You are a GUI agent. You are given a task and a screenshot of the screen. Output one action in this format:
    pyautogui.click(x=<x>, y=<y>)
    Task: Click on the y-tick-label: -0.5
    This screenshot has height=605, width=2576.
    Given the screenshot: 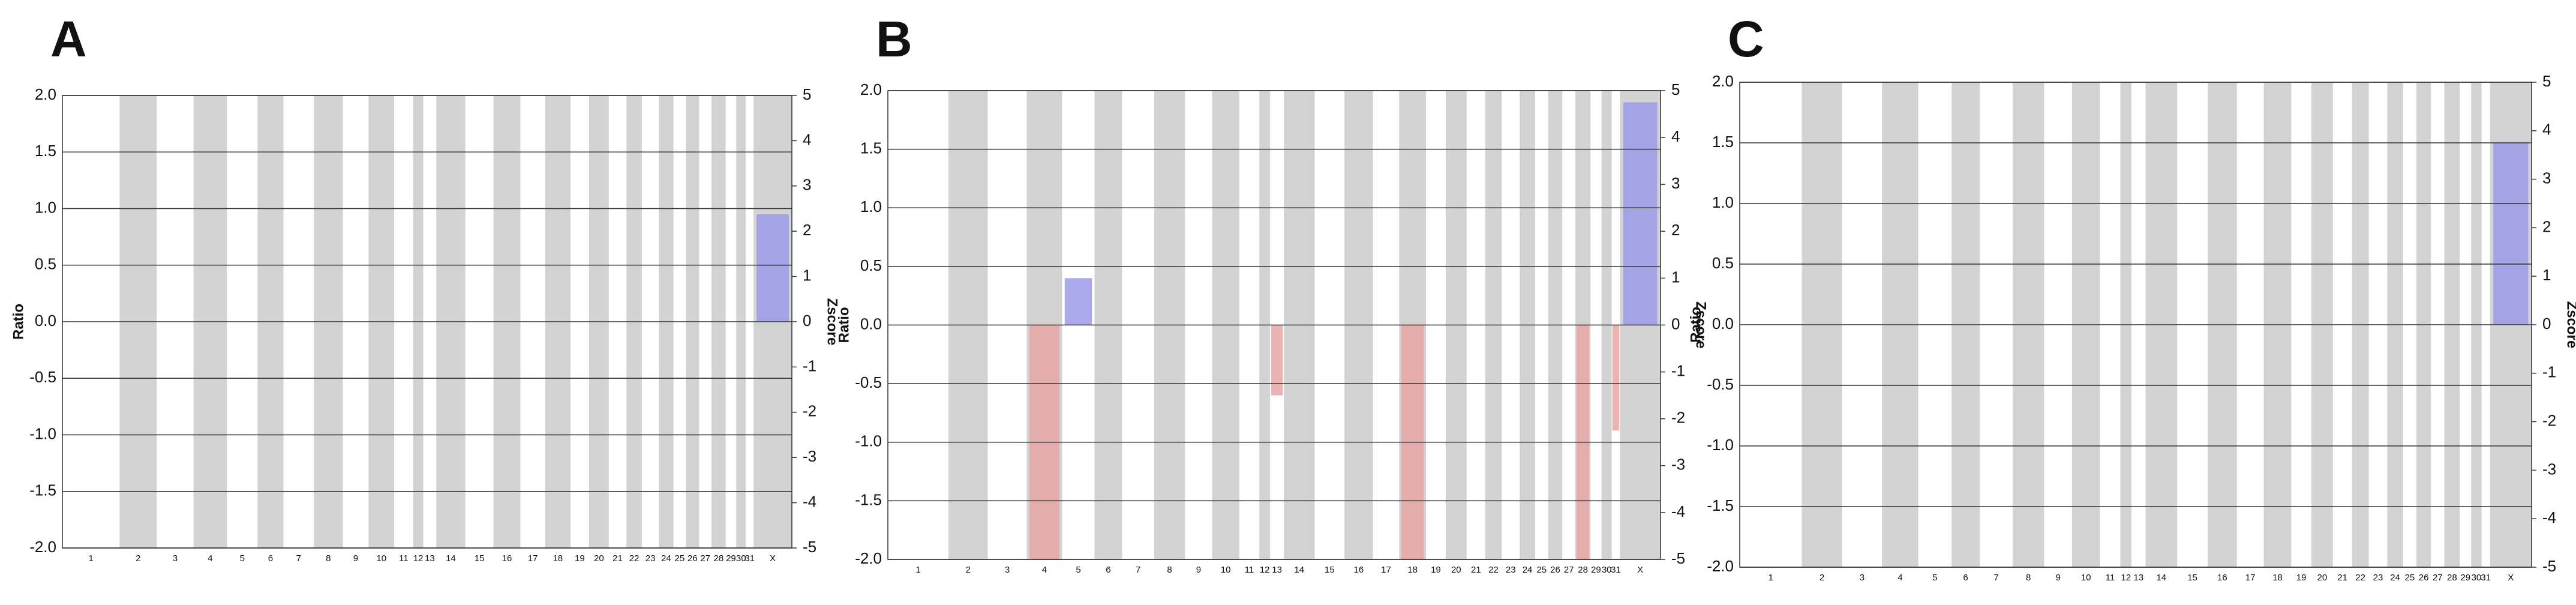 What is the action you would take?
    pyautogui.click(x=868, y=382)
    